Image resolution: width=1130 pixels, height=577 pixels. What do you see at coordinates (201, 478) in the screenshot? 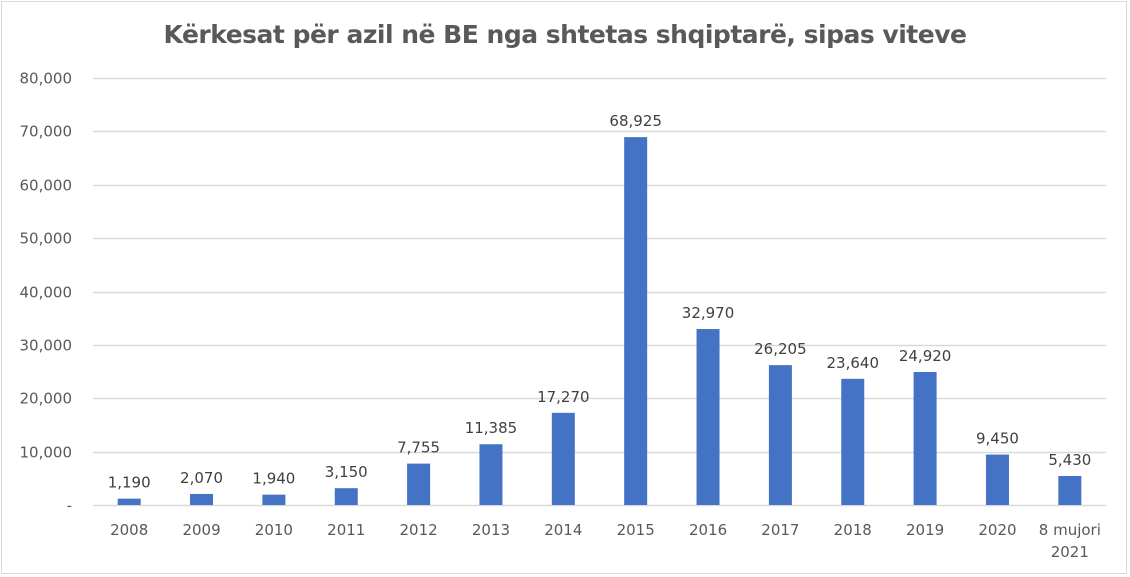
I see `data-label: 2,070` at bounding box center [201, 478].